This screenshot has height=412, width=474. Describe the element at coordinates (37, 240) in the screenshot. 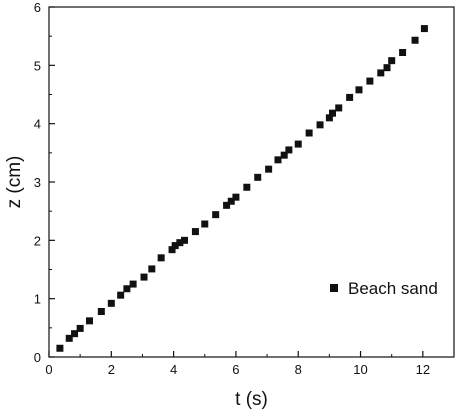

I see `y-tick-label: 2` at that location.